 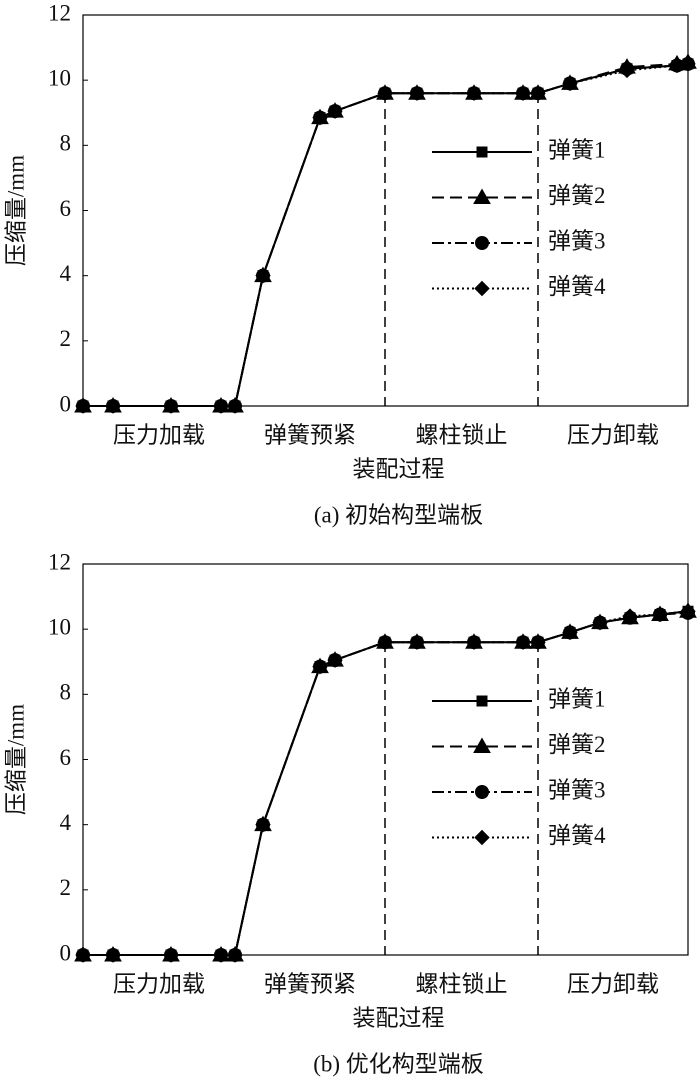 What do you see at coordinates (398, 1063) in the screenshot?
I see `chart-title: (b) 优化构型端板` at bounding box center [398, 1063].